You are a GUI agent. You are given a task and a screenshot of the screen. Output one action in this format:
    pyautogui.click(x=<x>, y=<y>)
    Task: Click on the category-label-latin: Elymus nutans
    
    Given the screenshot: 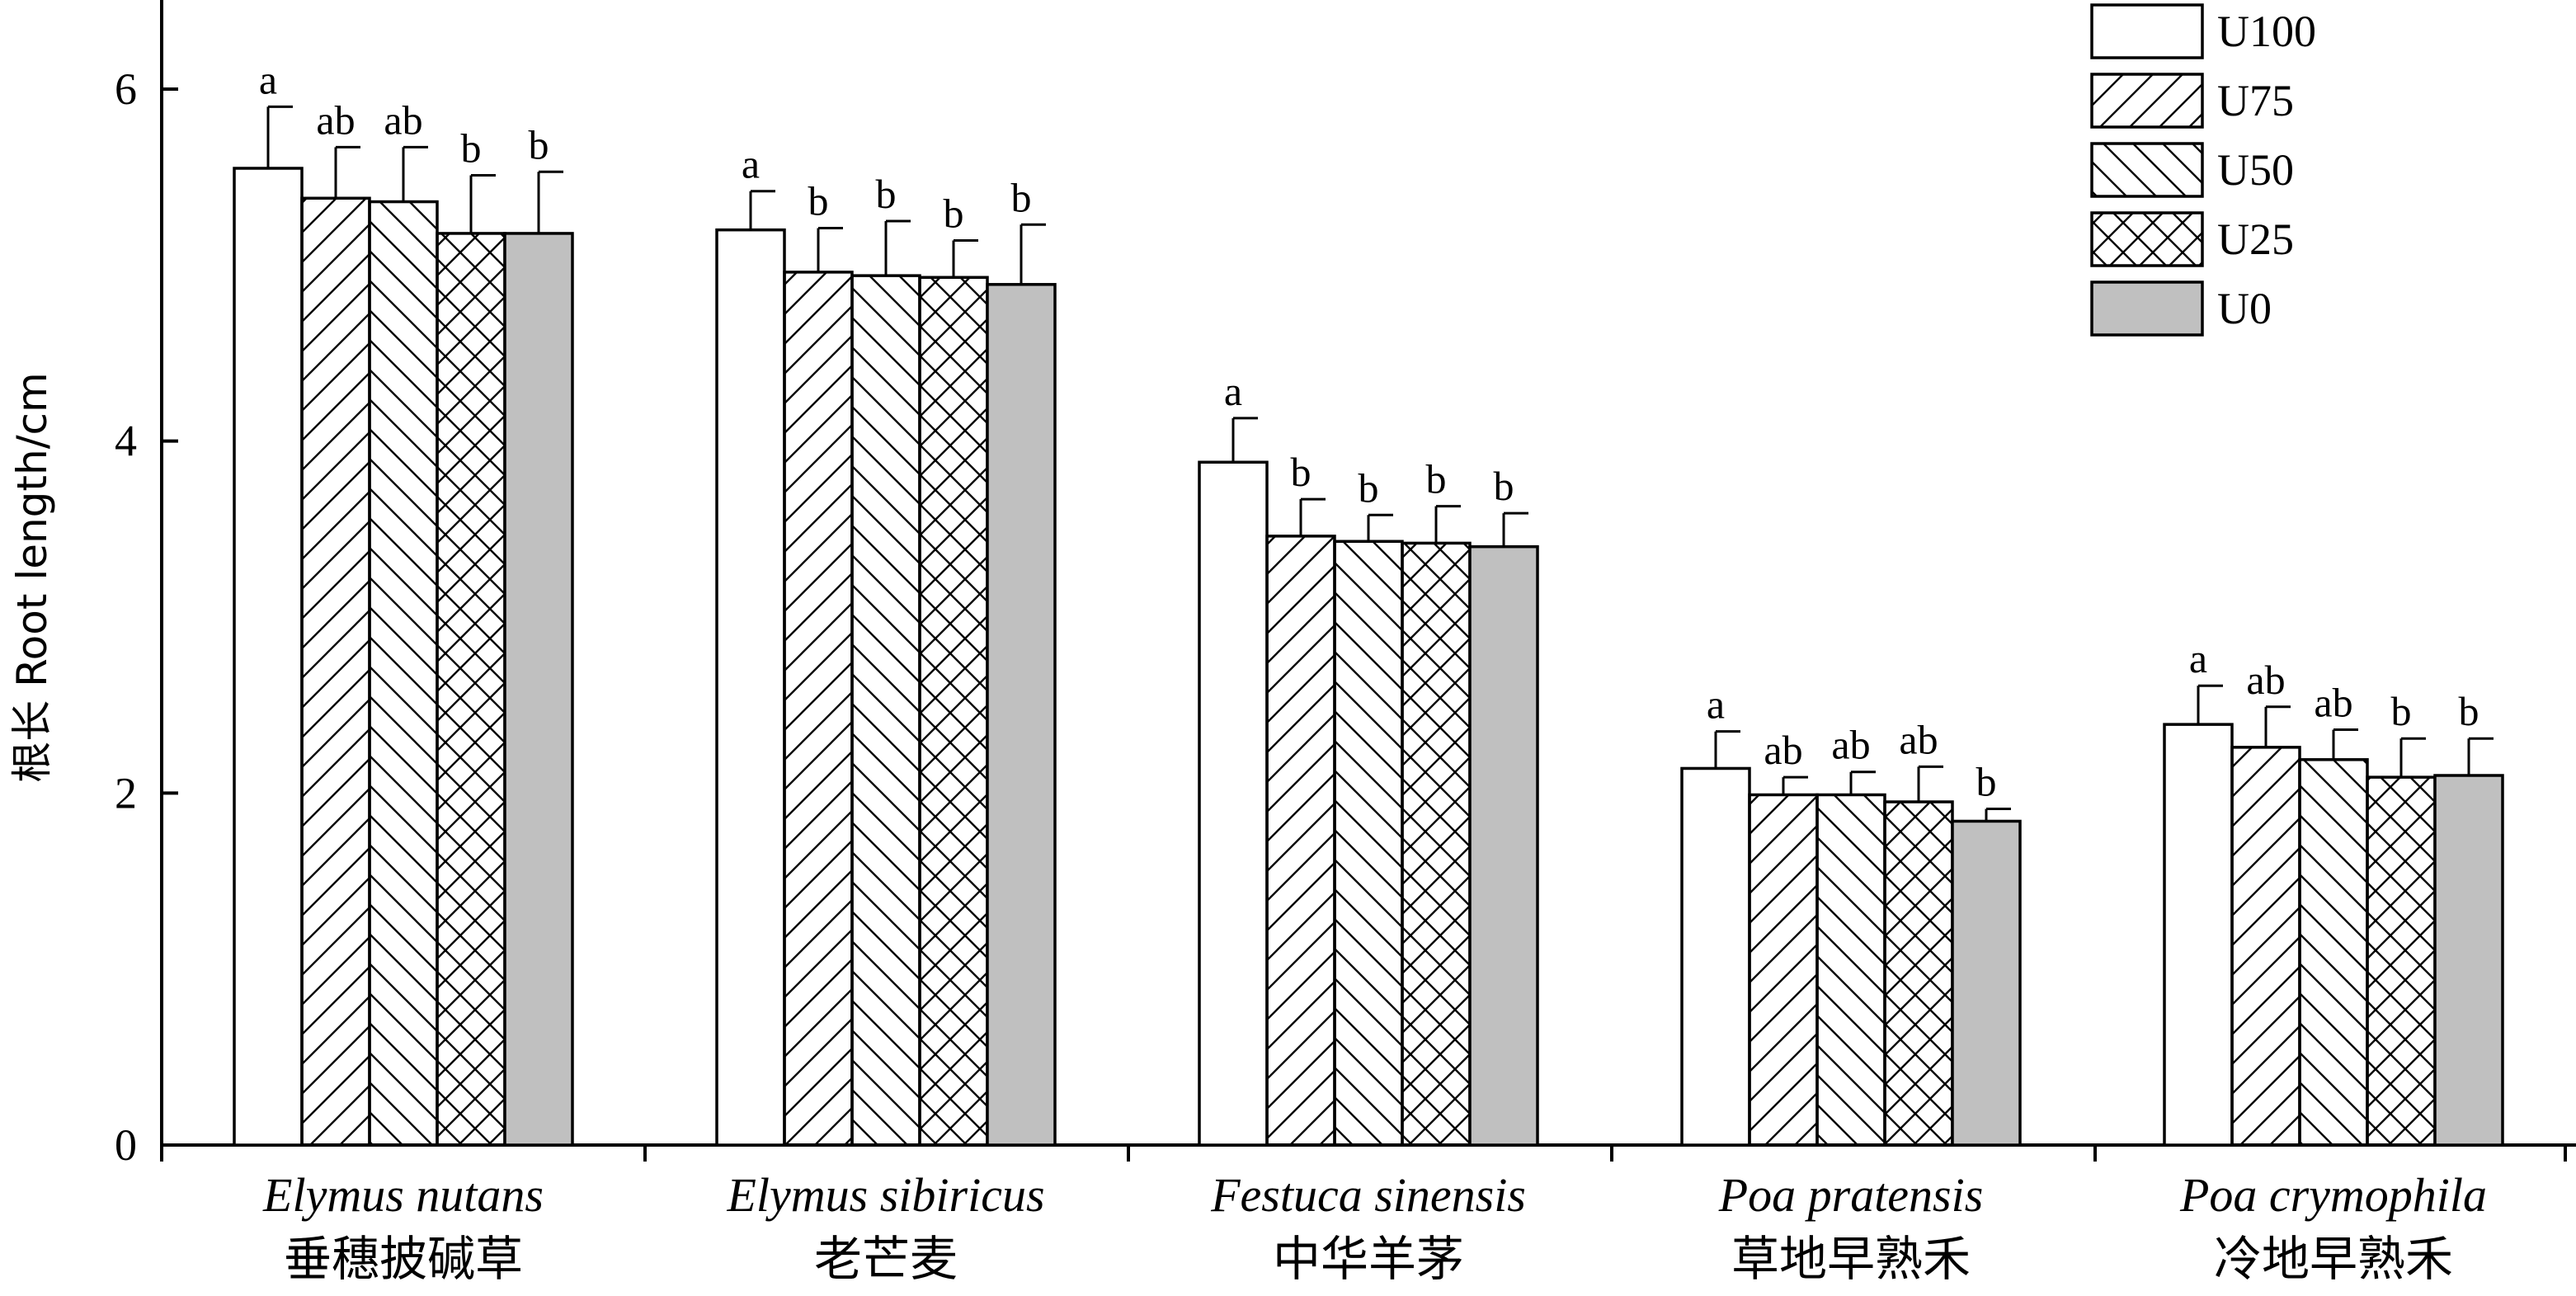 What is the action you would take?
    pyautogui.click(x=403, y=1195)
    